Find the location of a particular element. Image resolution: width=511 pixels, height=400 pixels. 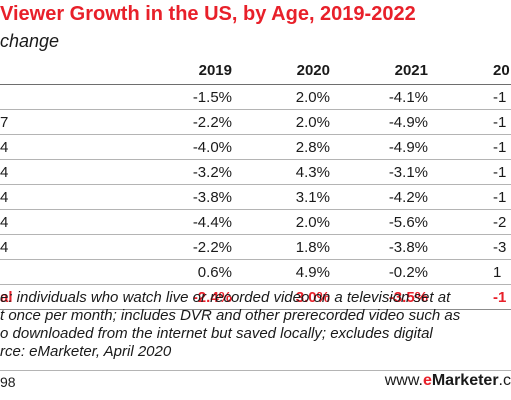

column-header-2020: 2020 is located at coordinates (313, 70).